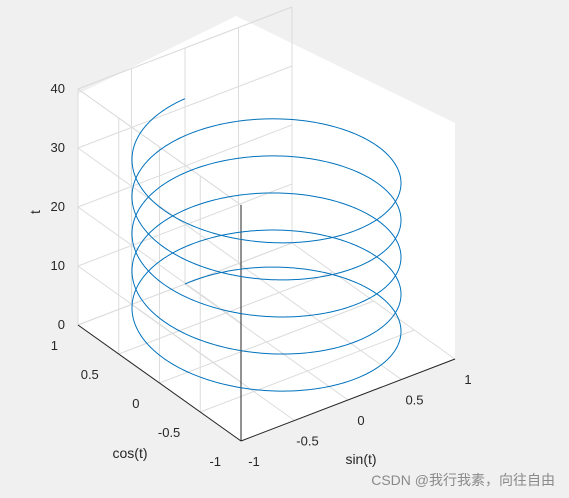  What do you see at coordinates (360, 420) in the screenshot?
I see `x-tick-label: 0` at bounding box center [360, 420].